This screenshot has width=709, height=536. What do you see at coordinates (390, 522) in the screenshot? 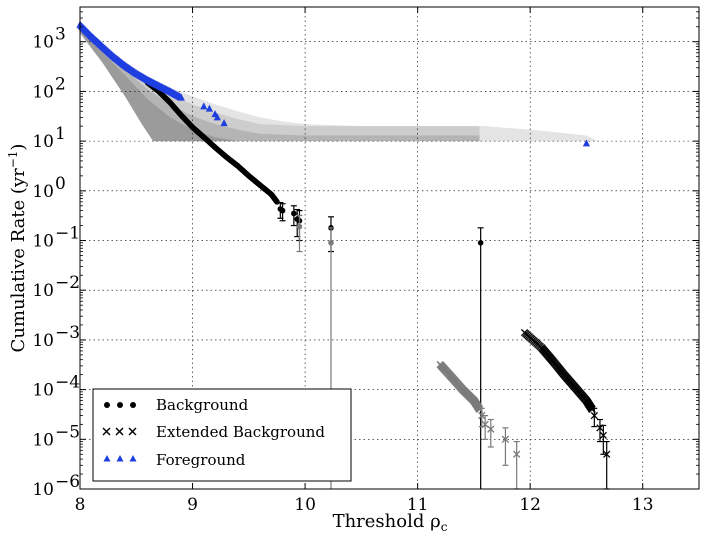
I see `x-axis-title: Threshold ρc` at bounding box center [390, 522].